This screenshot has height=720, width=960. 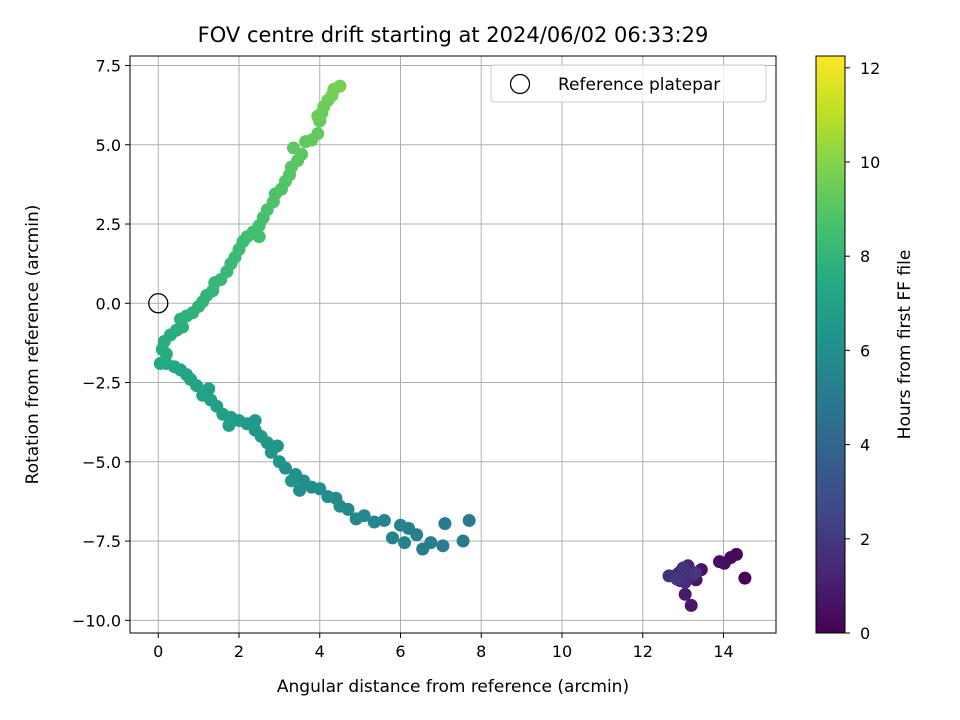 I want to click on colorbar-tick-label: 2, so click(x=865, y=539).